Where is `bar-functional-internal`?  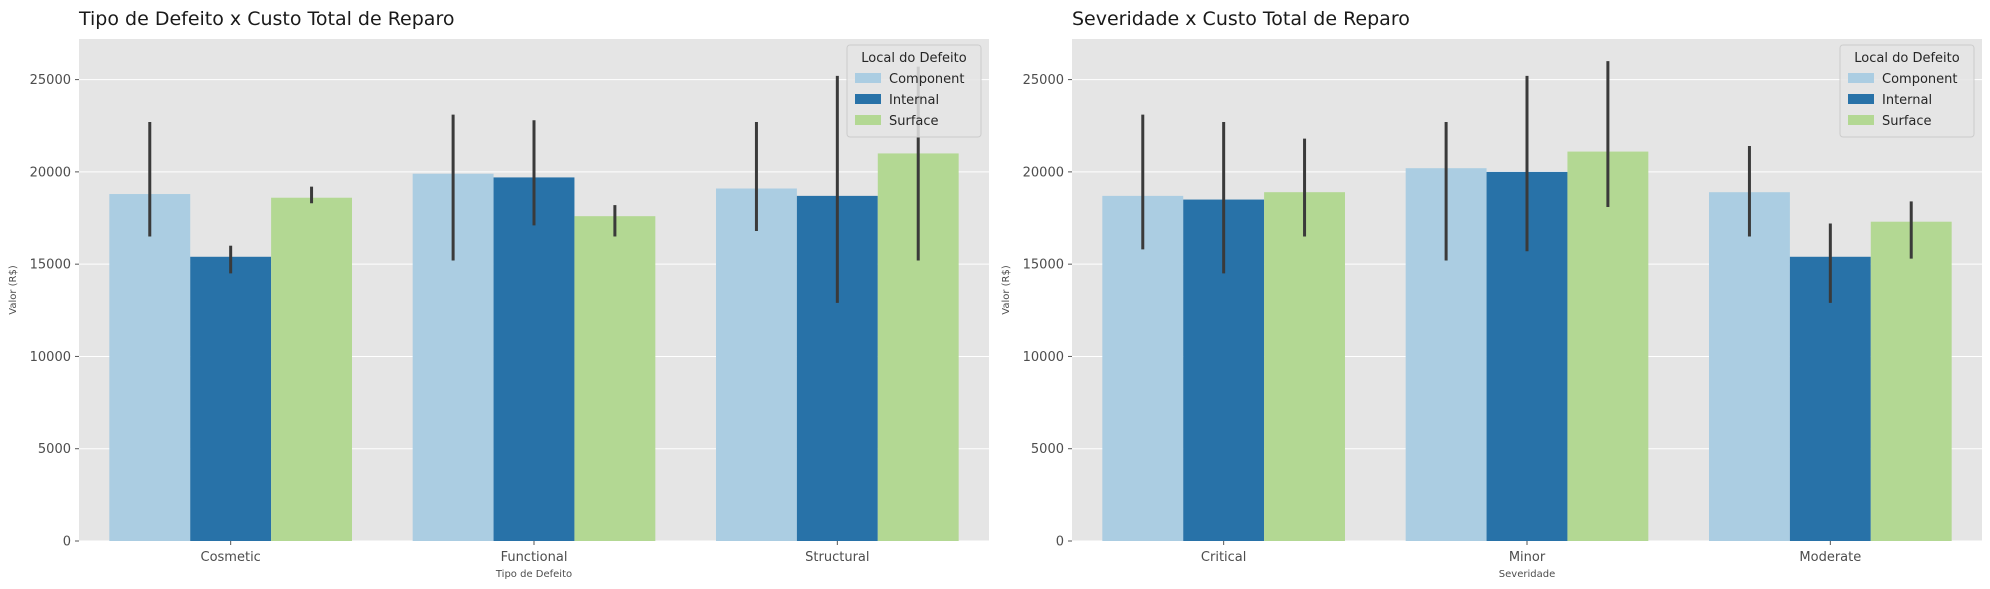
bar-functional-internal is located at coordinates (534, 359).